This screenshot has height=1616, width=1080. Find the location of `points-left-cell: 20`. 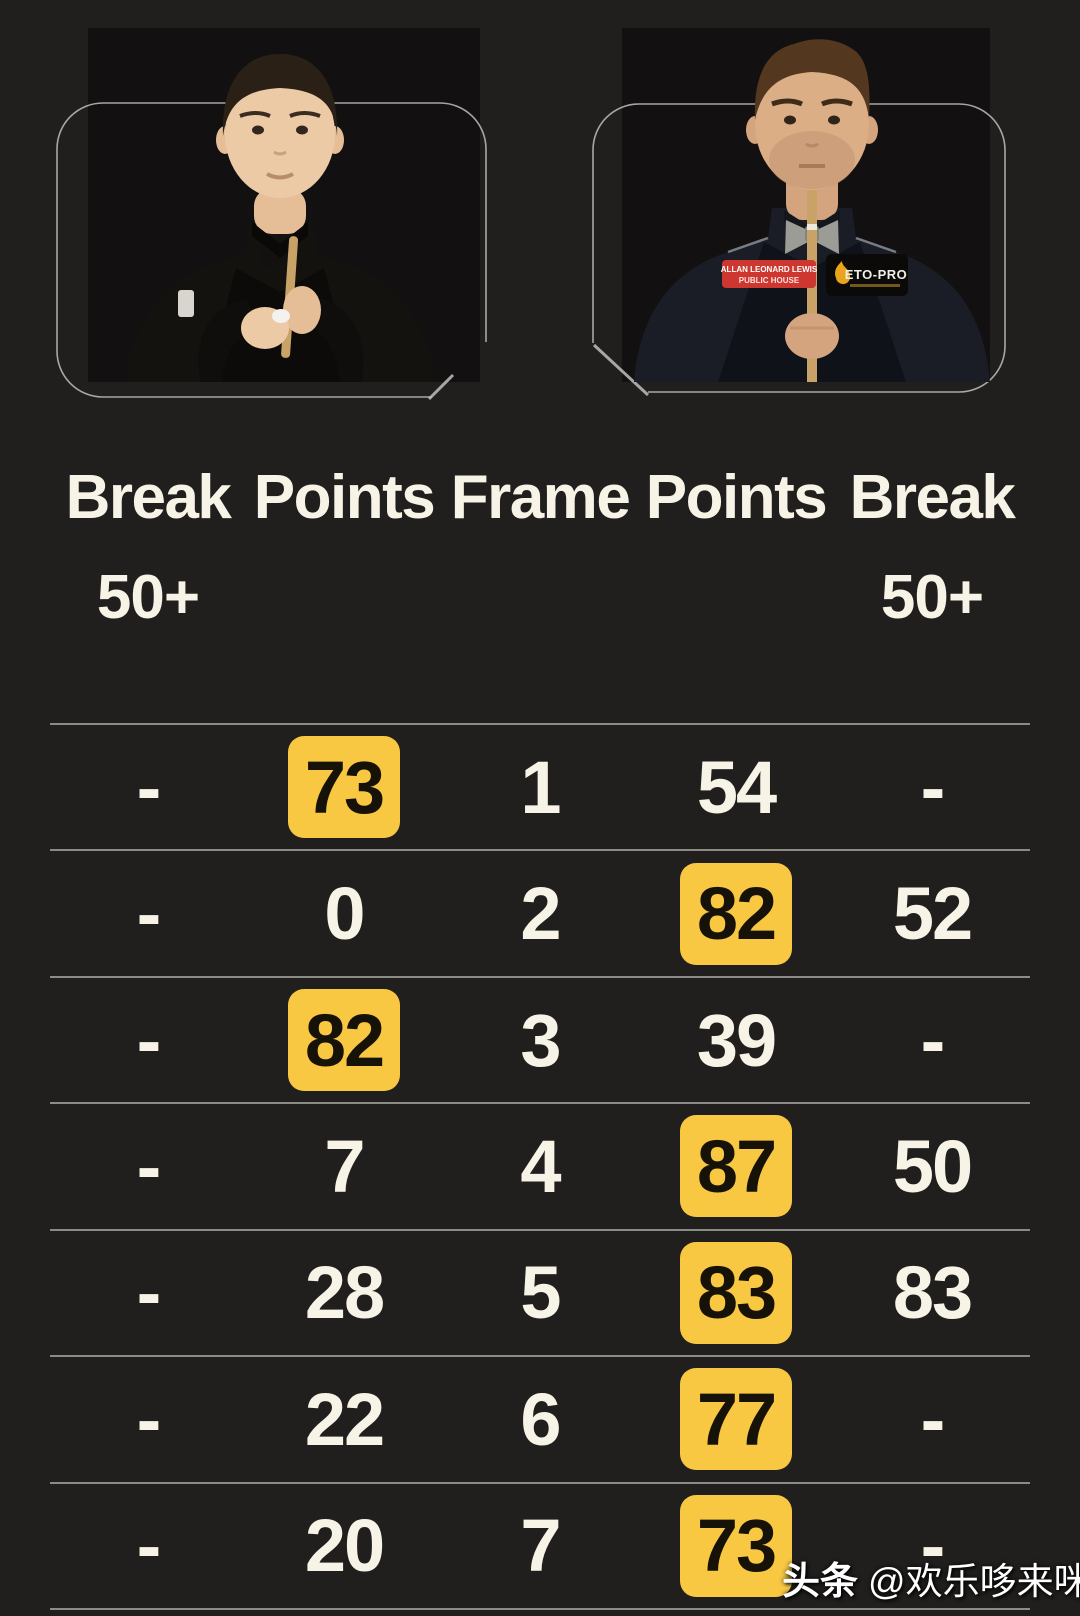

points-left-cell: 20 is located at coordinates (344, 1545).